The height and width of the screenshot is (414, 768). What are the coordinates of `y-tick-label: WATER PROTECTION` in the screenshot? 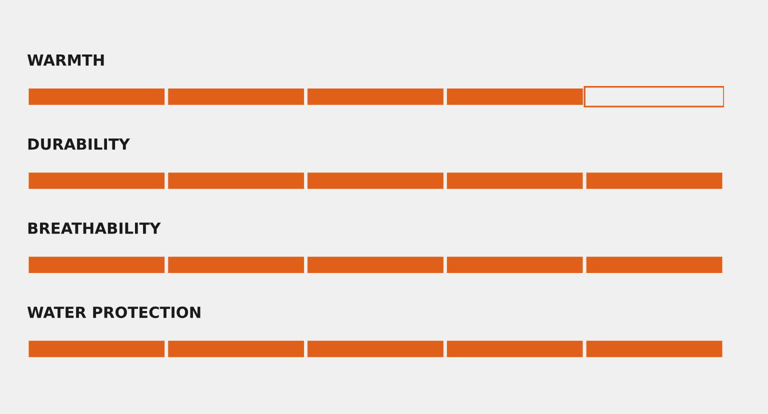 It's located at (113, 312).